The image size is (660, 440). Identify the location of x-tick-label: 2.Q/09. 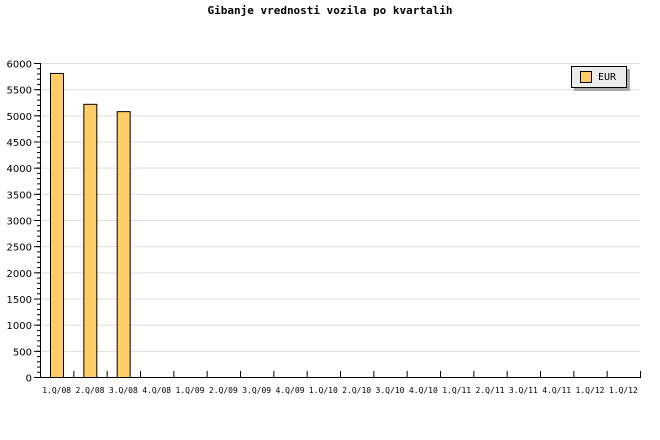
(223, 390).